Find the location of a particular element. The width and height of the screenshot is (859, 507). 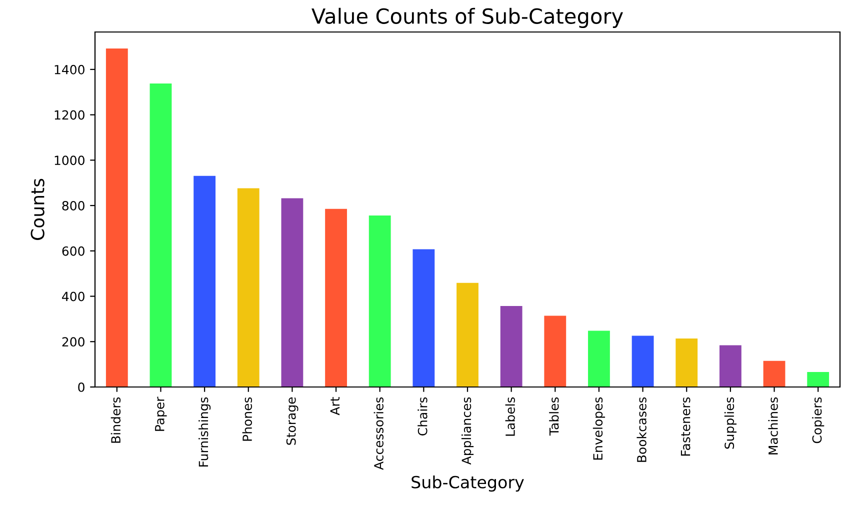

x-tick-label: Furnishings is located at coordinates (204, 432).